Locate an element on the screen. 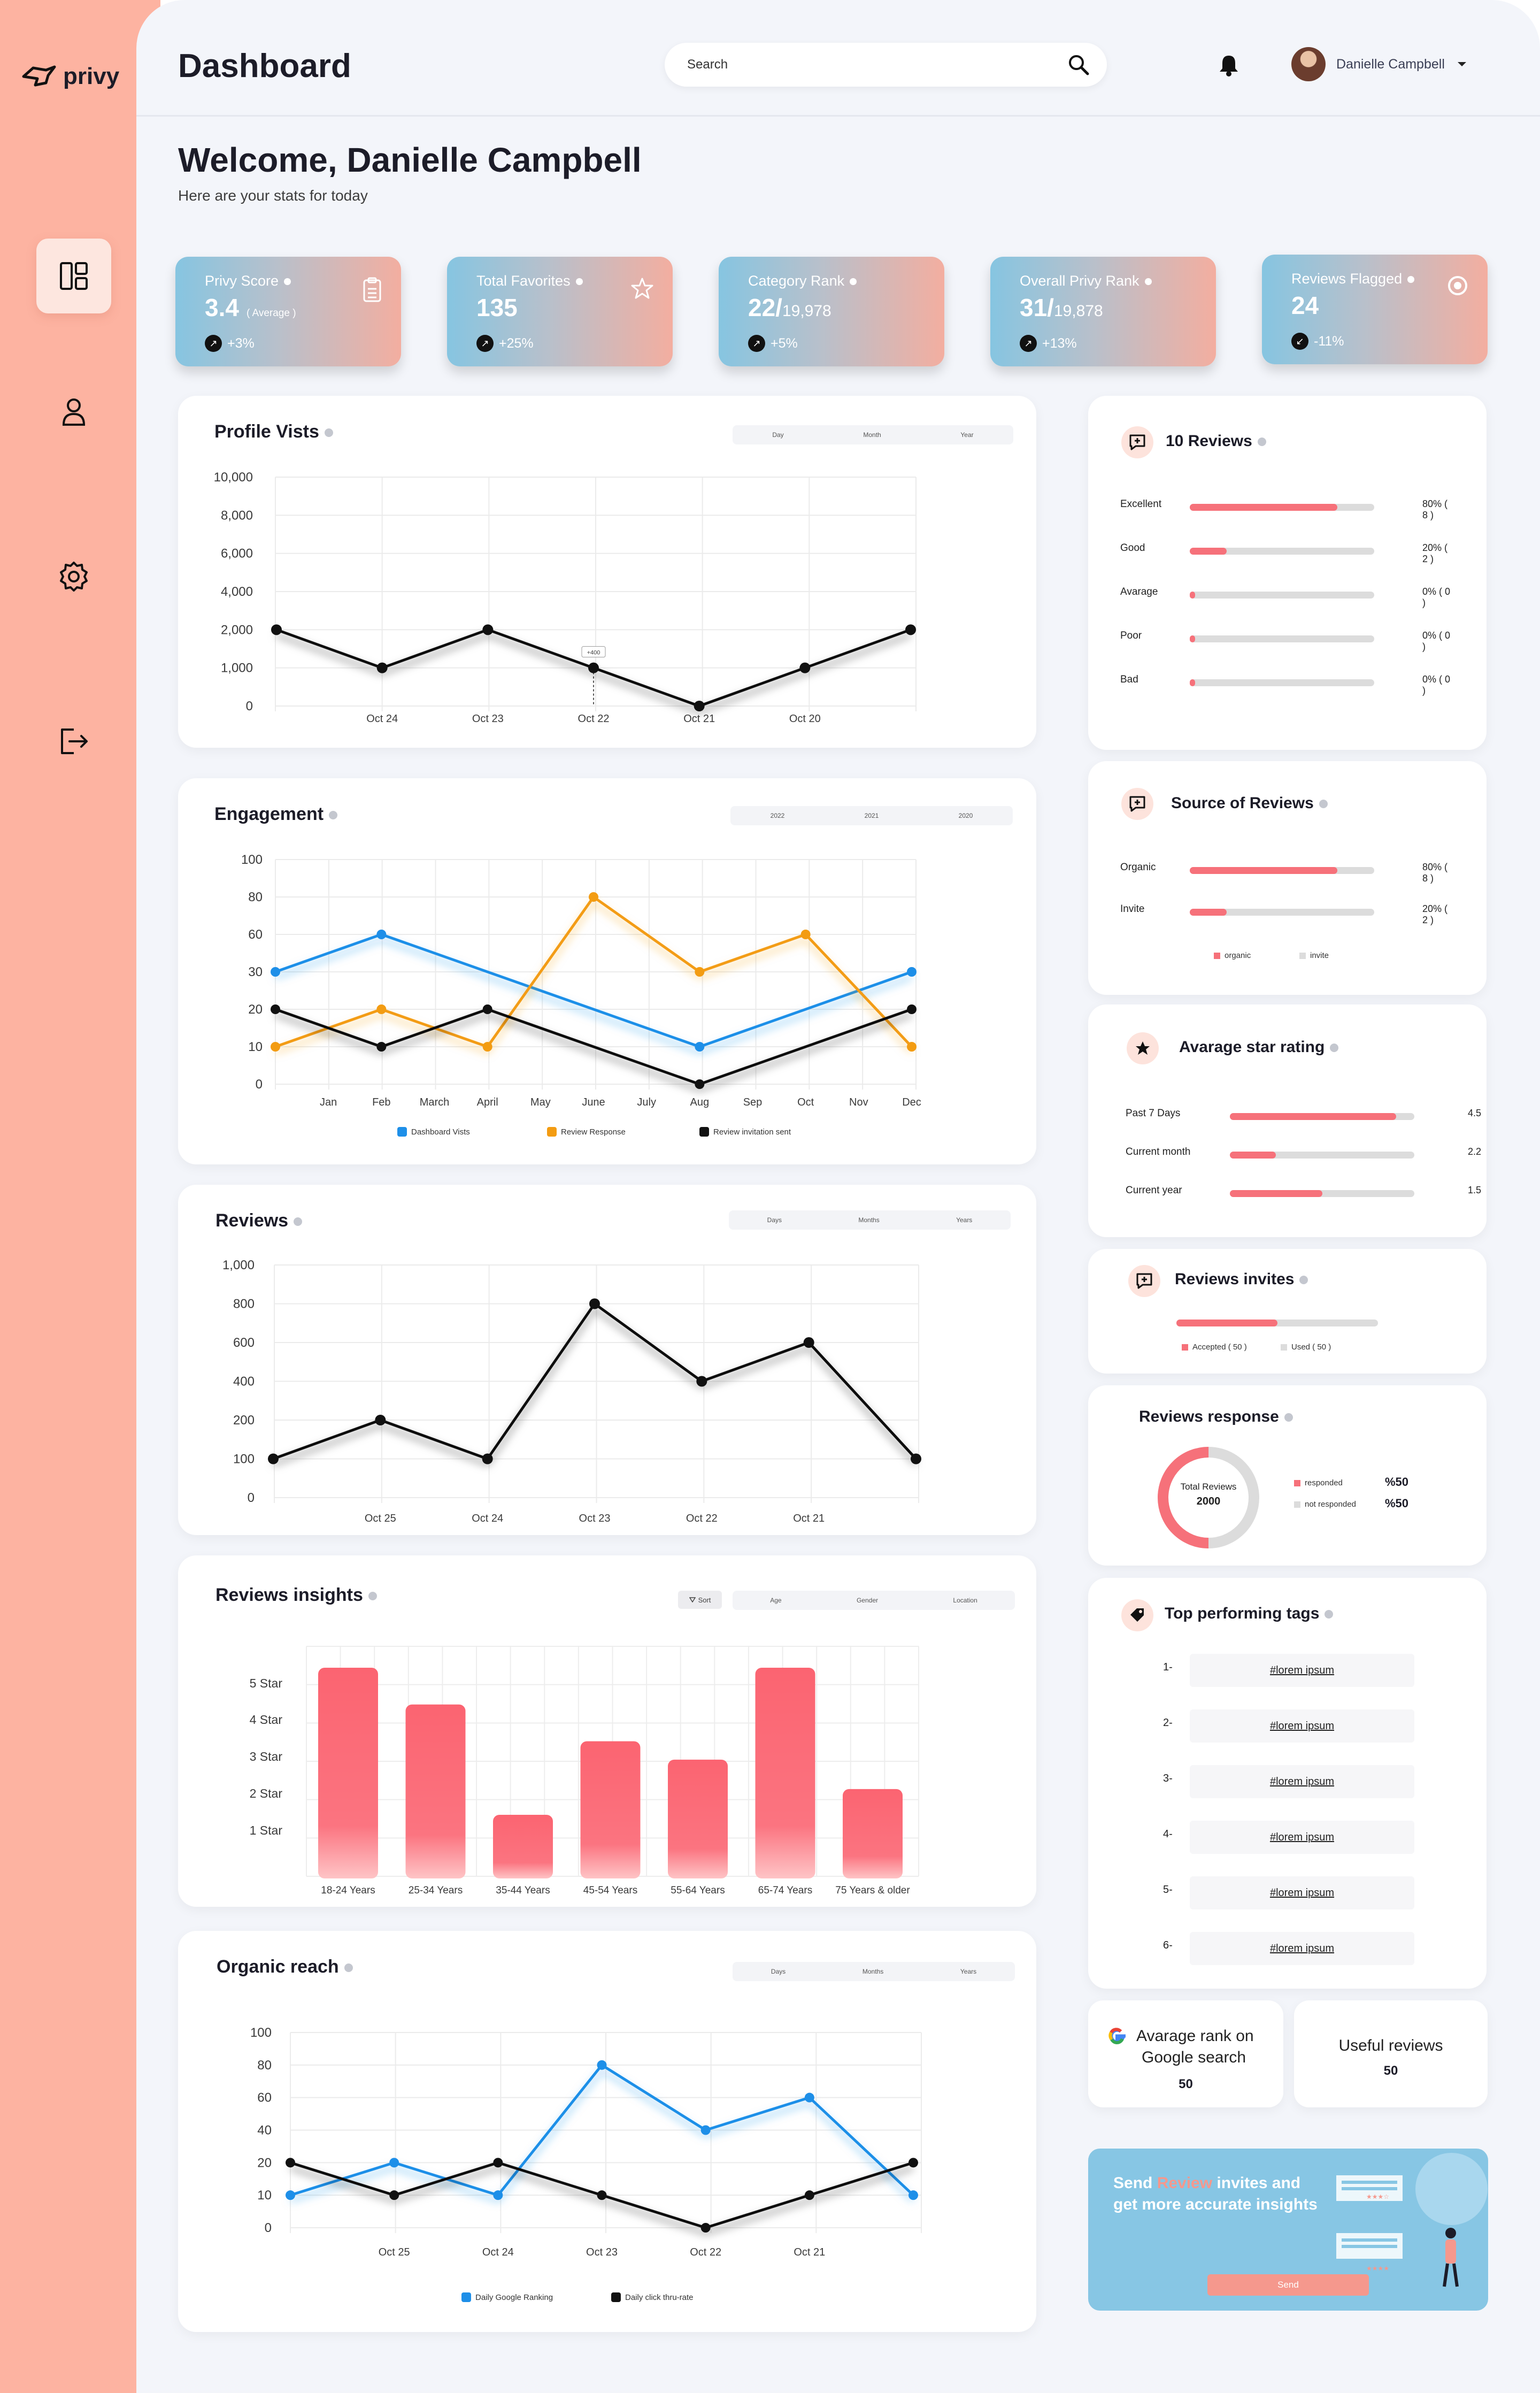 This screenshot has height=2393, width=1540. x-tick-label: Jan is located at coordinates (328, 1102).